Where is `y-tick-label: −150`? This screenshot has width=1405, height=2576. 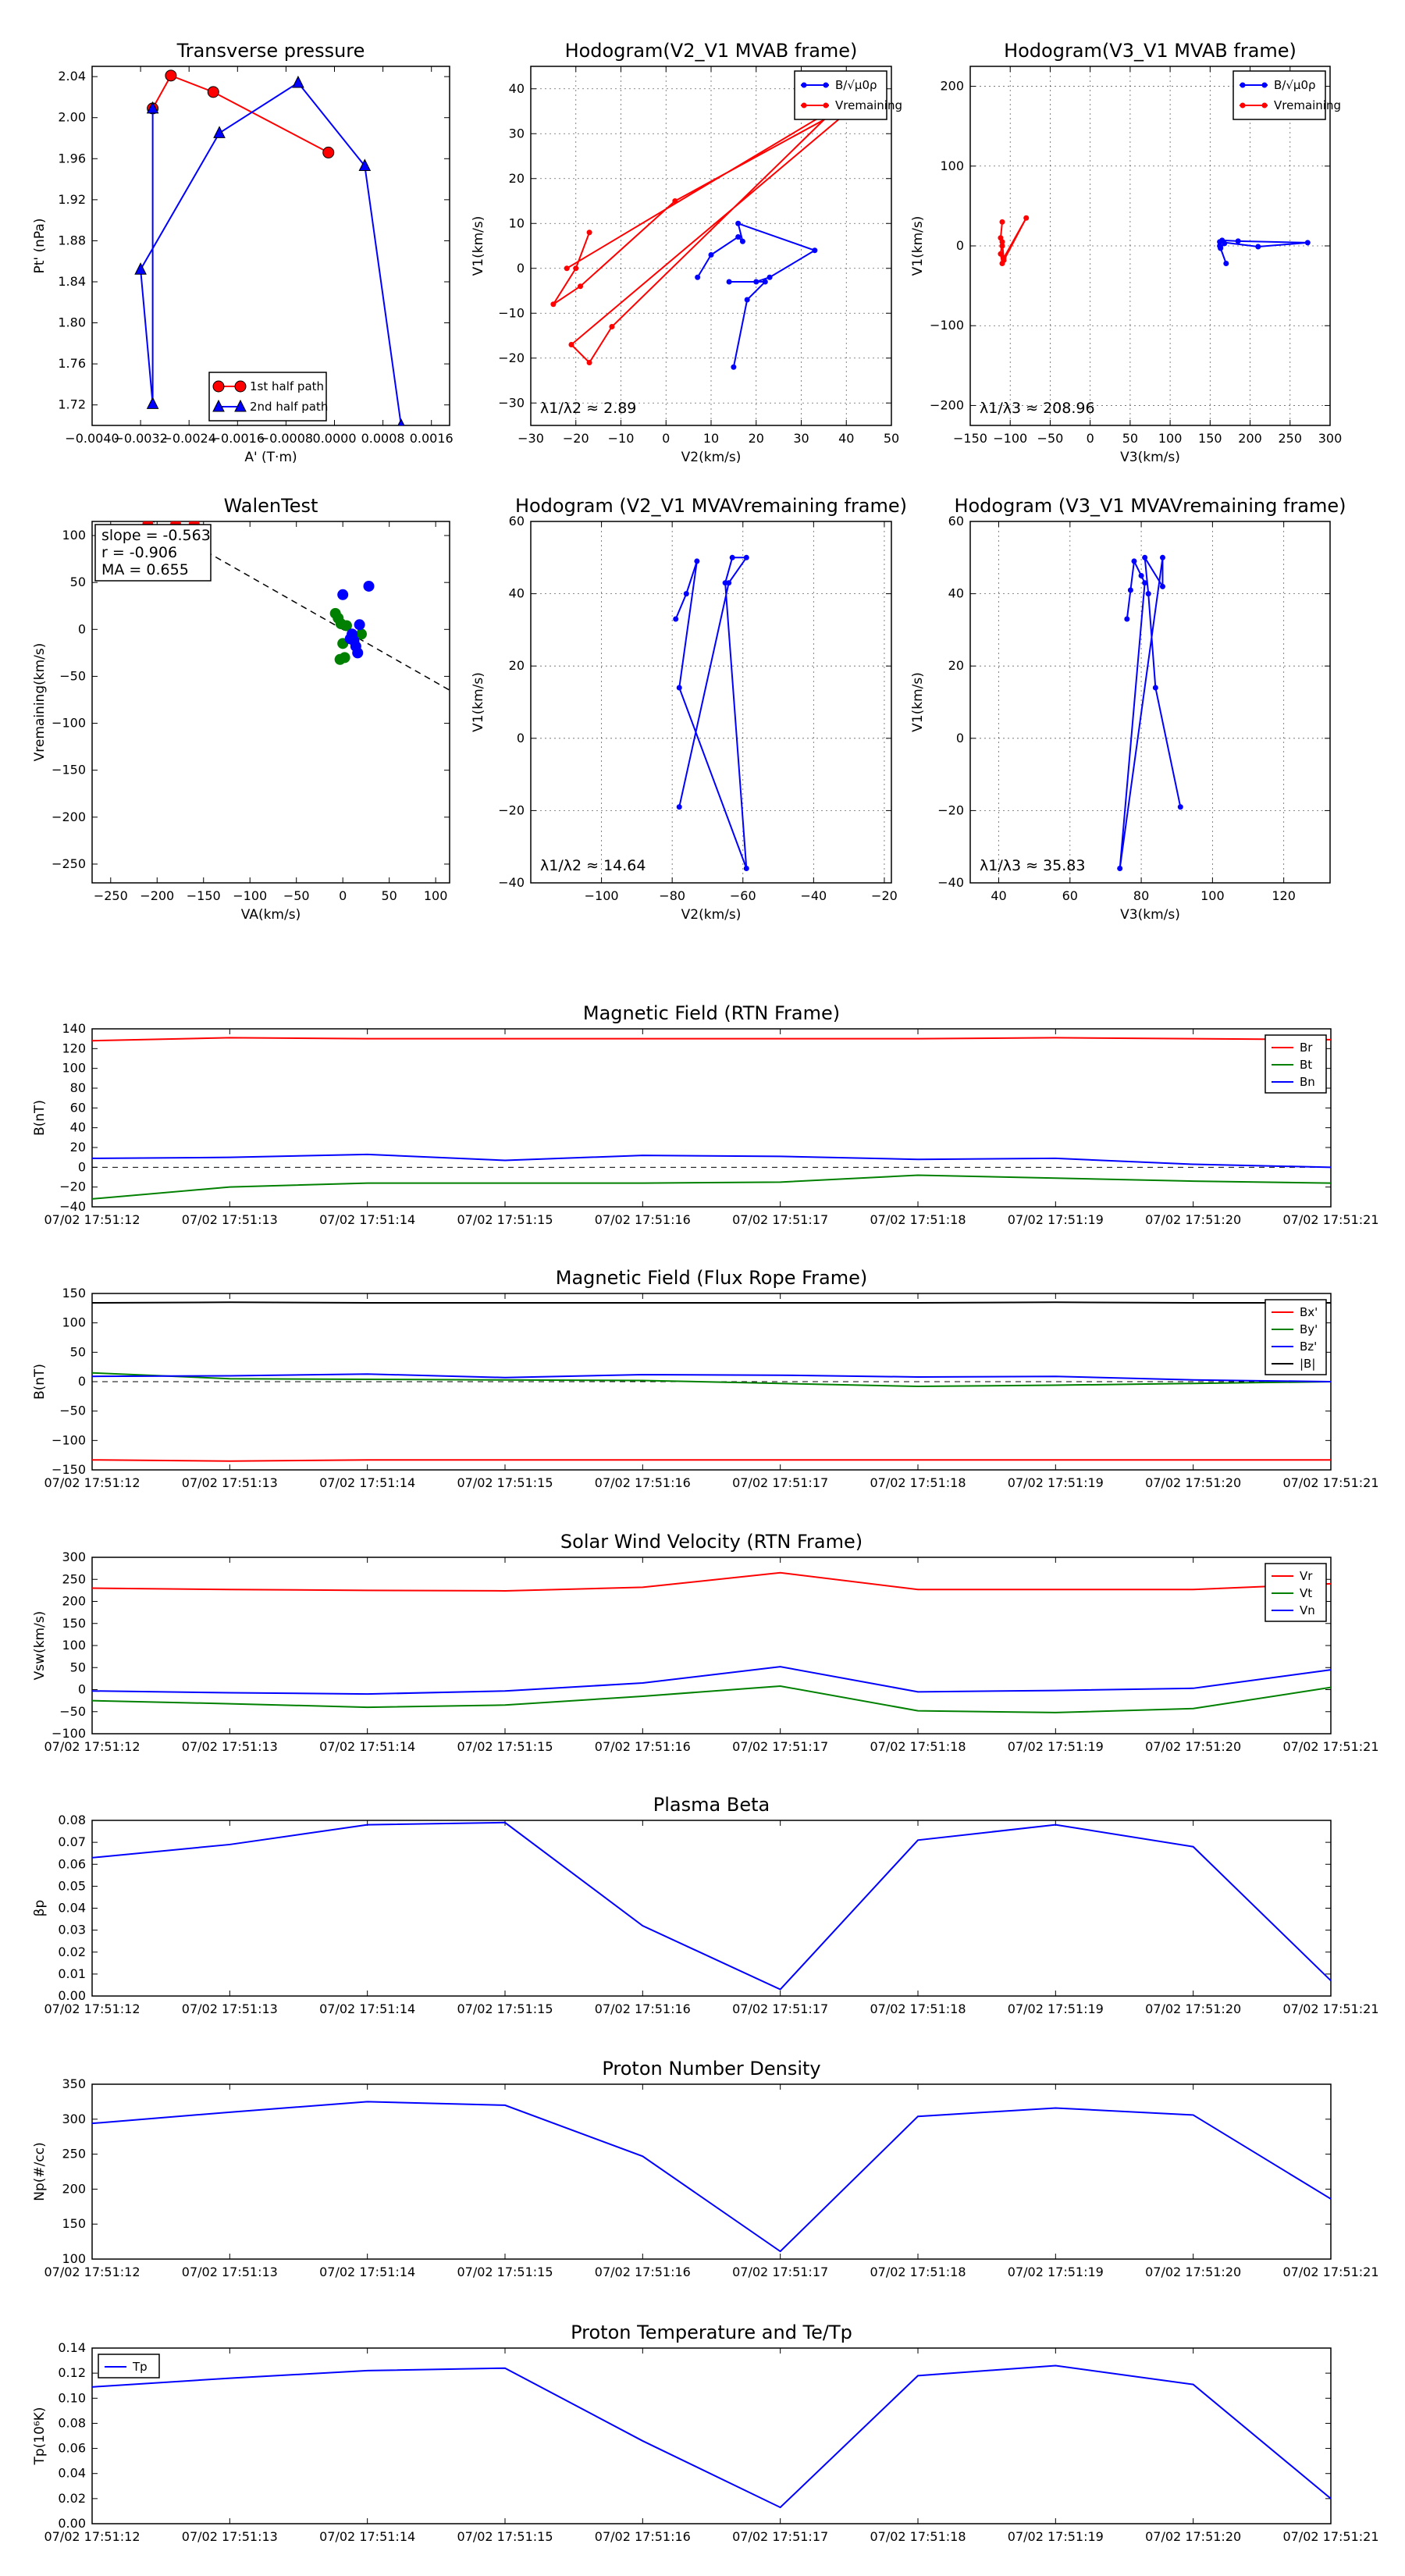
y-tick-label: −150 is located at coordinates (69, 1469).